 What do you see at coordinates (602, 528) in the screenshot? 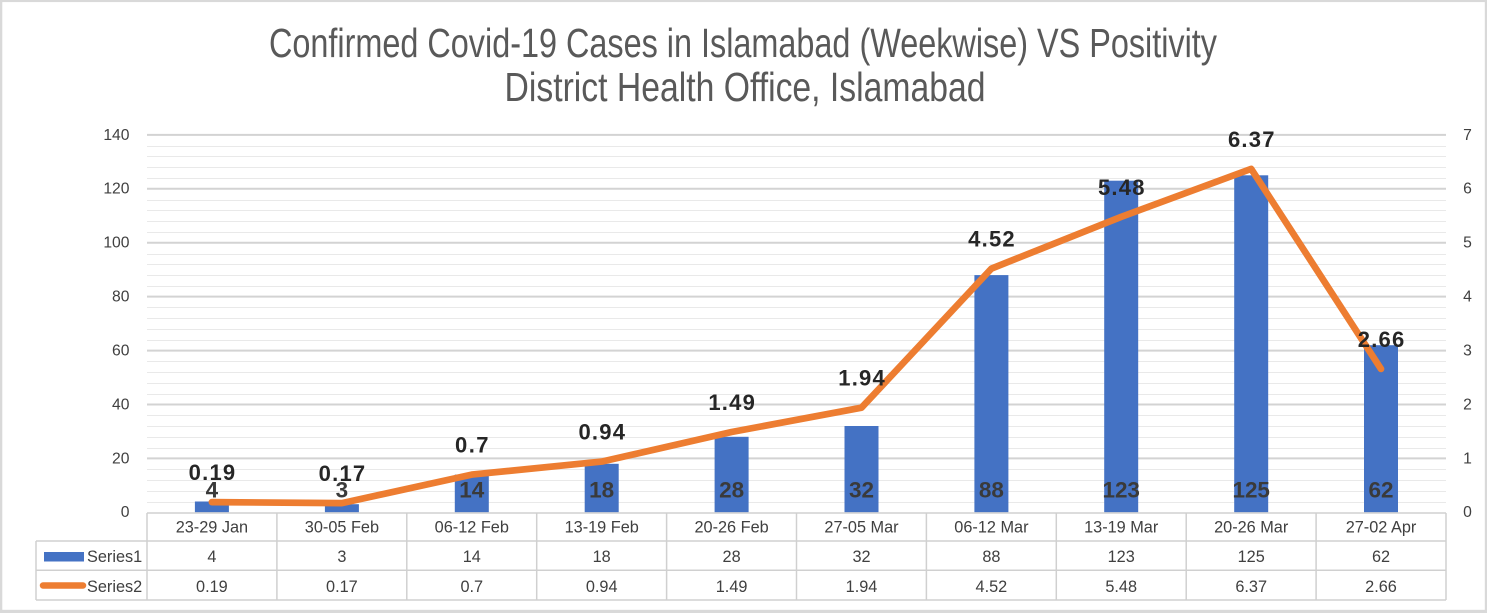
I see `svg-text: 13-19 Feb` at bounding box center [602, 528].